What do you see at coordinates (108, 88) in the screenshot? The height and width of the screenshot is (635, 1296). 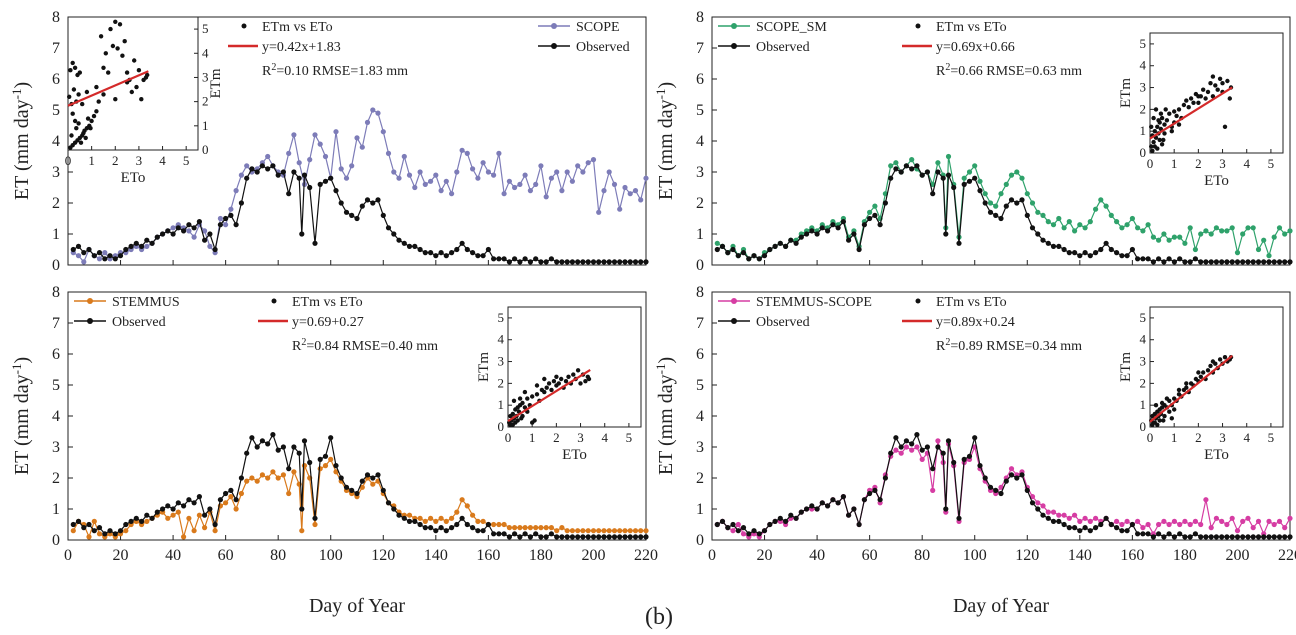 I see `inset-fit-line` at bounding box center [108, 88].